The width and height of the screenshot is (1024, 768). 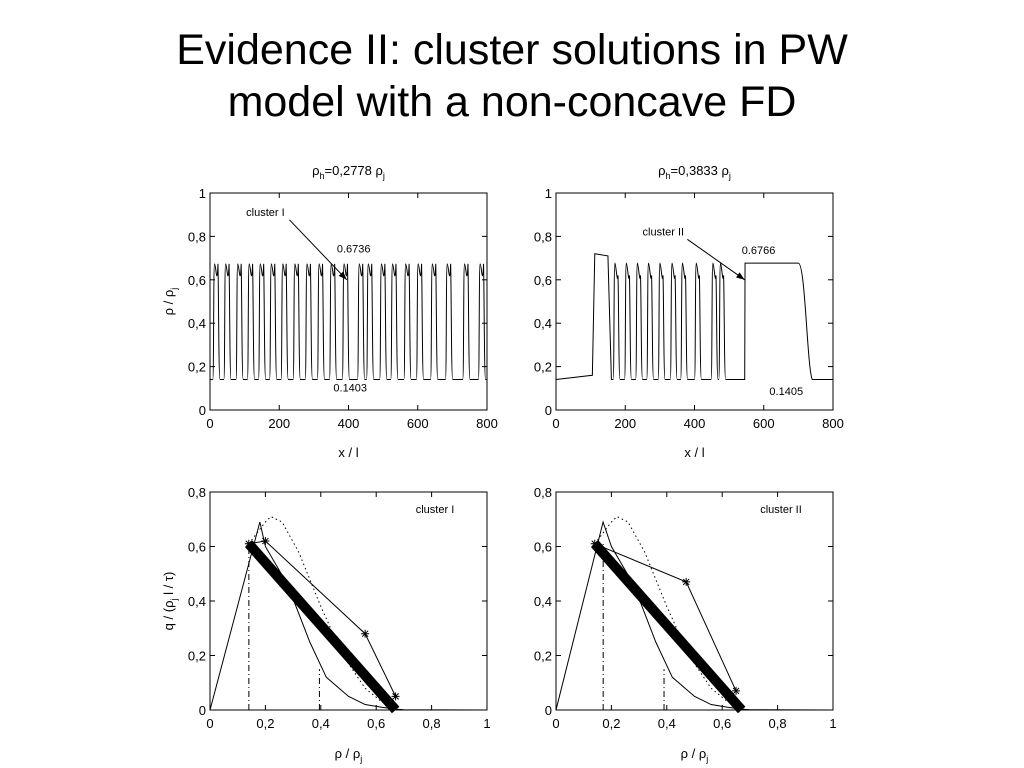 What do you see at coordinates (265, 213) in the screenshot?
I see `annotation-label: cluster I` at bounding box center [265, 213].